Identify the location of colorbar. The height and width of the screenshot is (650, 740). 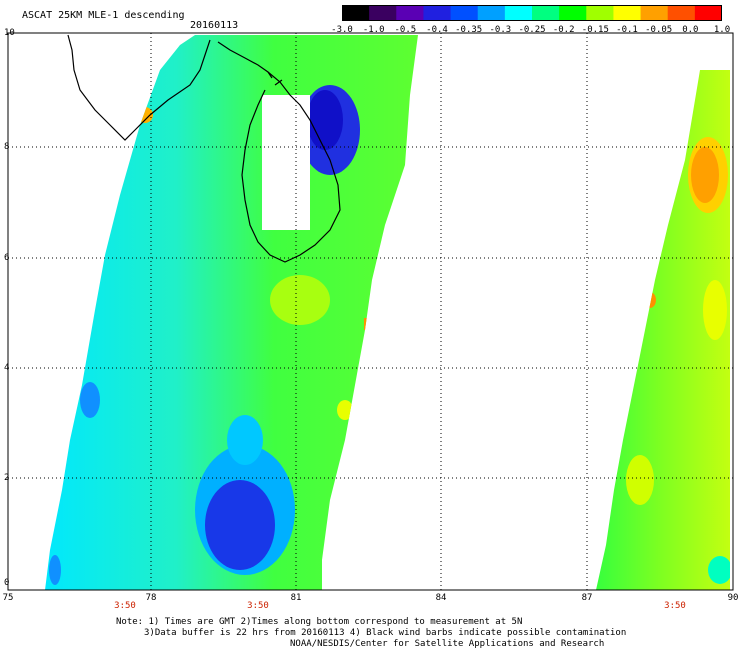
(532, 13).